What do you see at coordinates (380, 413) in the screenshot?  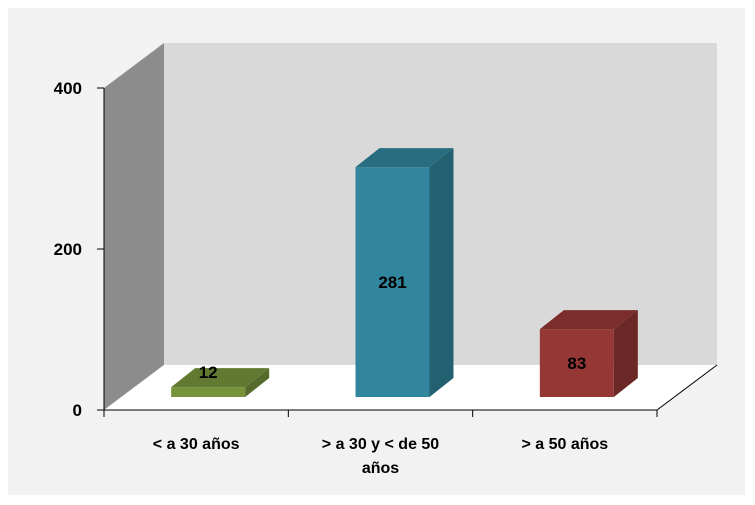 I see `x-axis-ticks` at bounding box center [380, 413].